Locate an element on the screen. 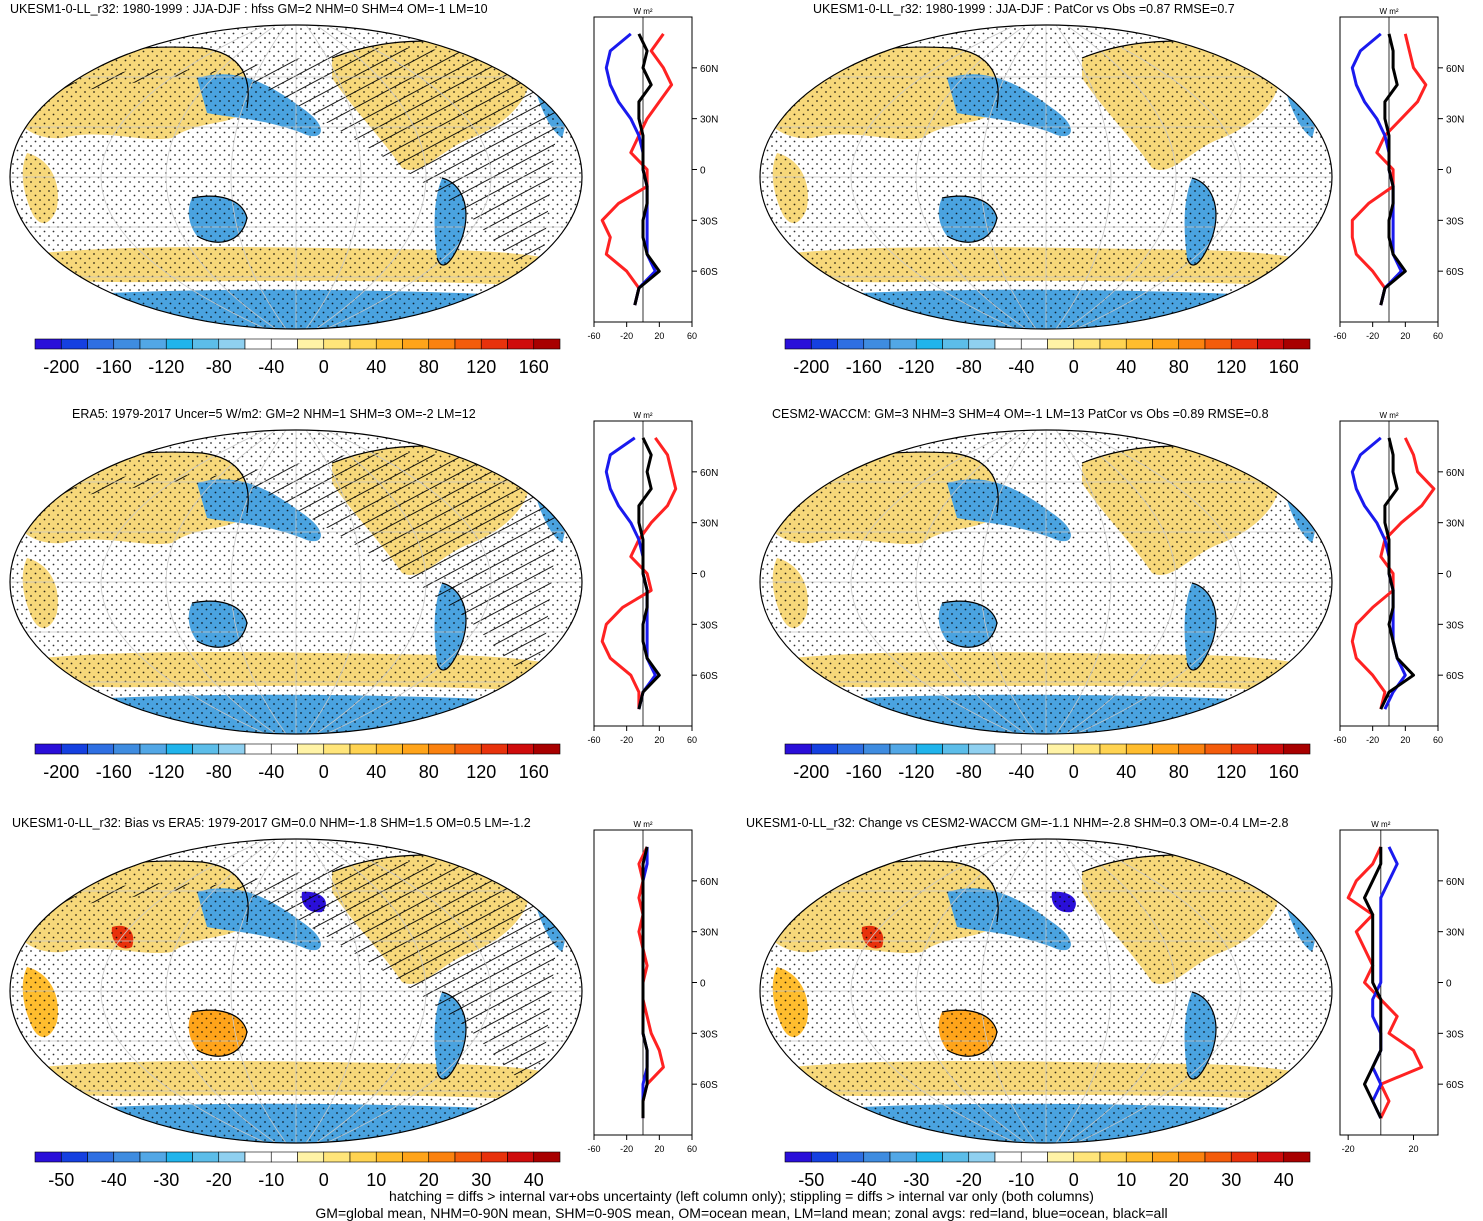  x-tick-label: 20 is located at coordinates (659, 336).